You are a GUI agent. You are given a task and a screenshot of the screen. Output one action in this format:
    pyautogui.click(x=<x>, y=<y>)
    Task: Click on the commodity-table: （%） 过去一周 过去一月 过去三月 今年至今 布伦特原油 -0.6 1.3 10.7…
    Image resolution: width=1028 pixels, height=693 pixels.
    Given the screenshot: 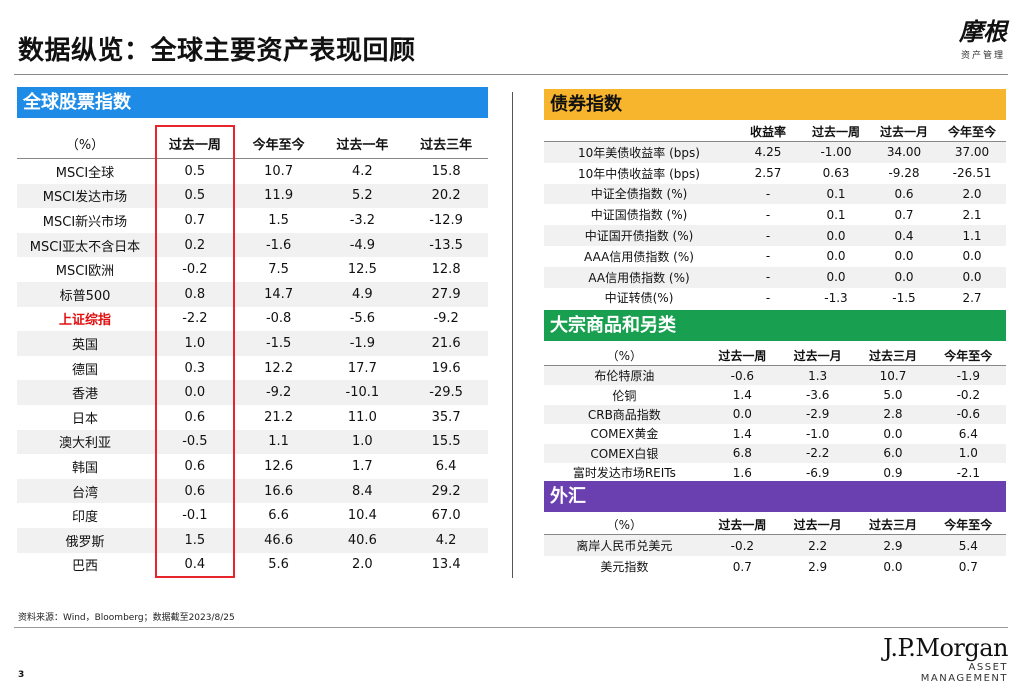 What is the action you would take?
    pyautogui.click(x=775, y=413)
    